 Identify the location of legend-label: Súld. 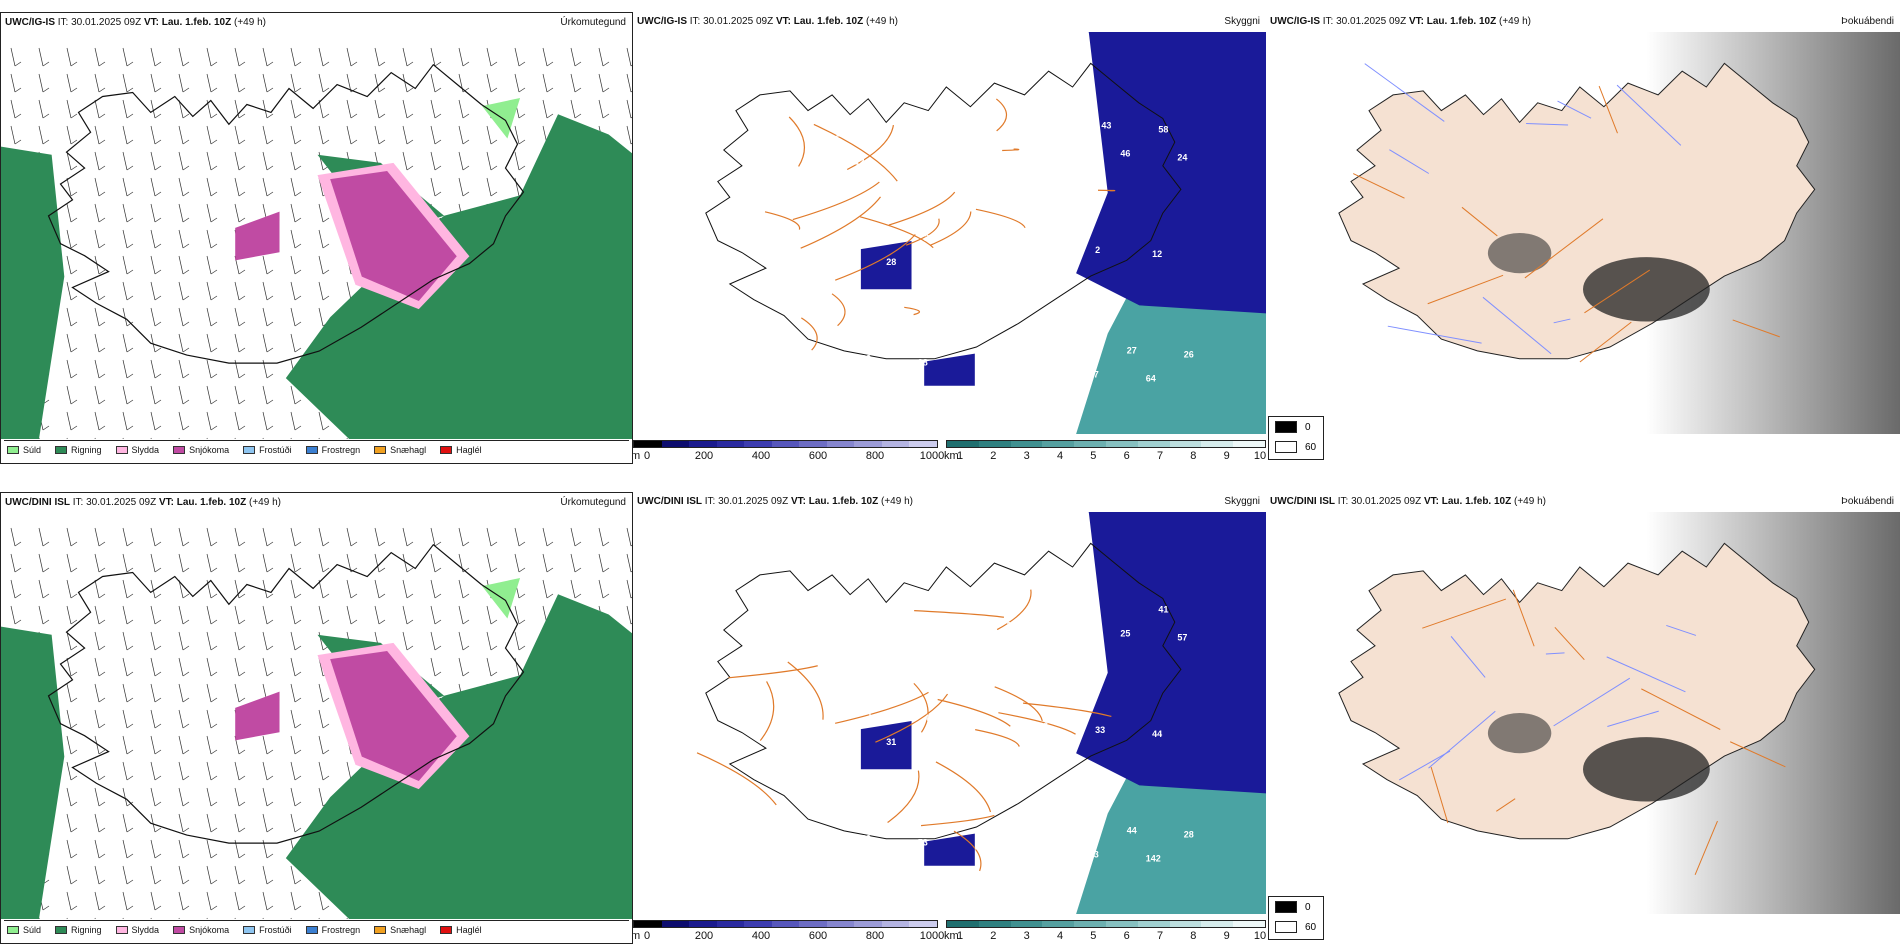
(32, 930).